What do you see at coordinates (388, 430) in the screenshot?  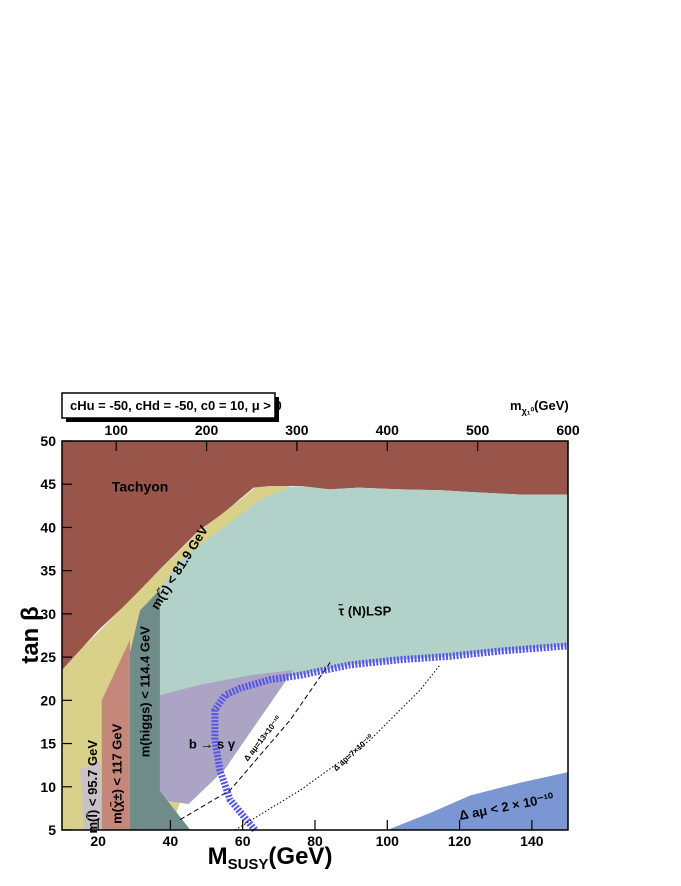 I see `x2-tick-label: 400` at bounding box center [388, 430].